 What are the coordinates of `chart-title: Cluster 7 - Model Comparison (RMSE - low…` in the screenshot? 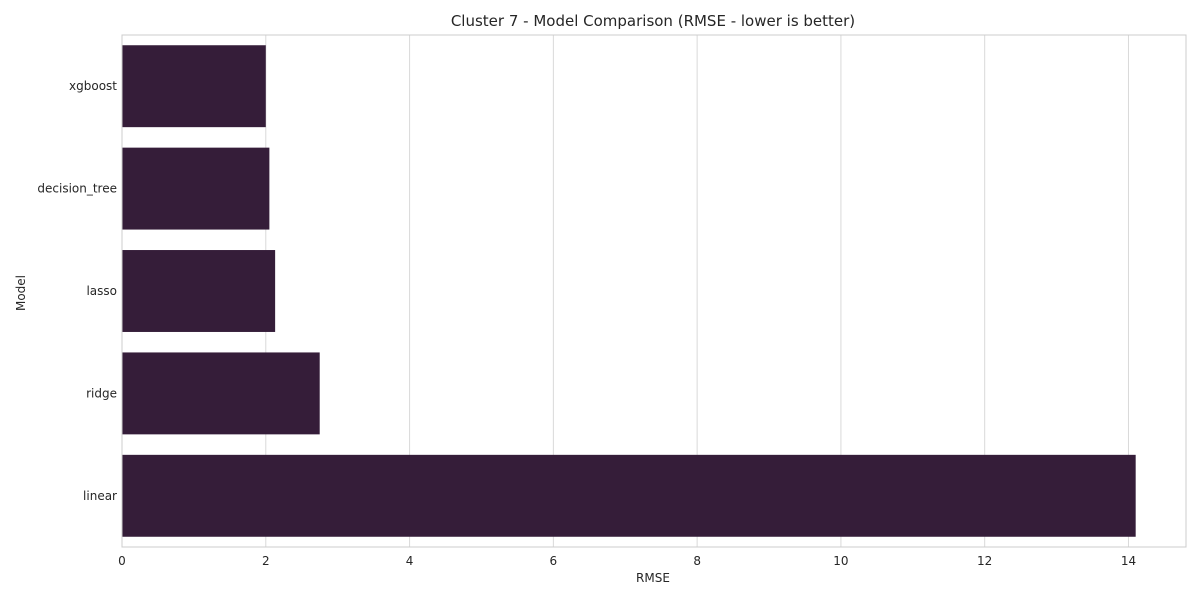 It's located at (653, 21).